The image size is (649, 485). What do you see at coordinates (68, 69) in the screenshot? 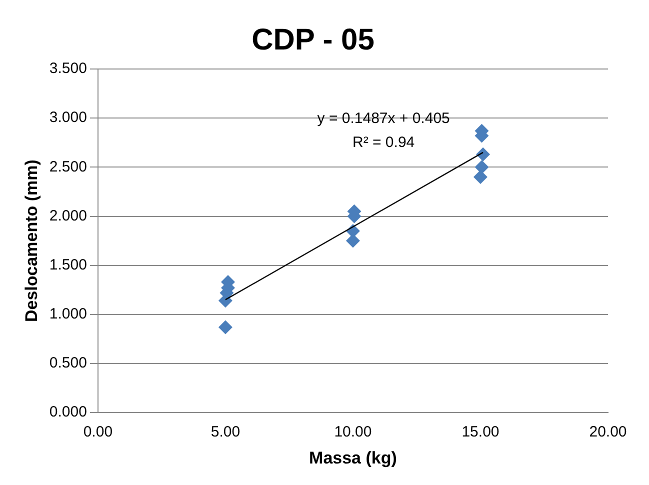
I see `y-tick-label: 3.500` at bounding box center [68, 69].